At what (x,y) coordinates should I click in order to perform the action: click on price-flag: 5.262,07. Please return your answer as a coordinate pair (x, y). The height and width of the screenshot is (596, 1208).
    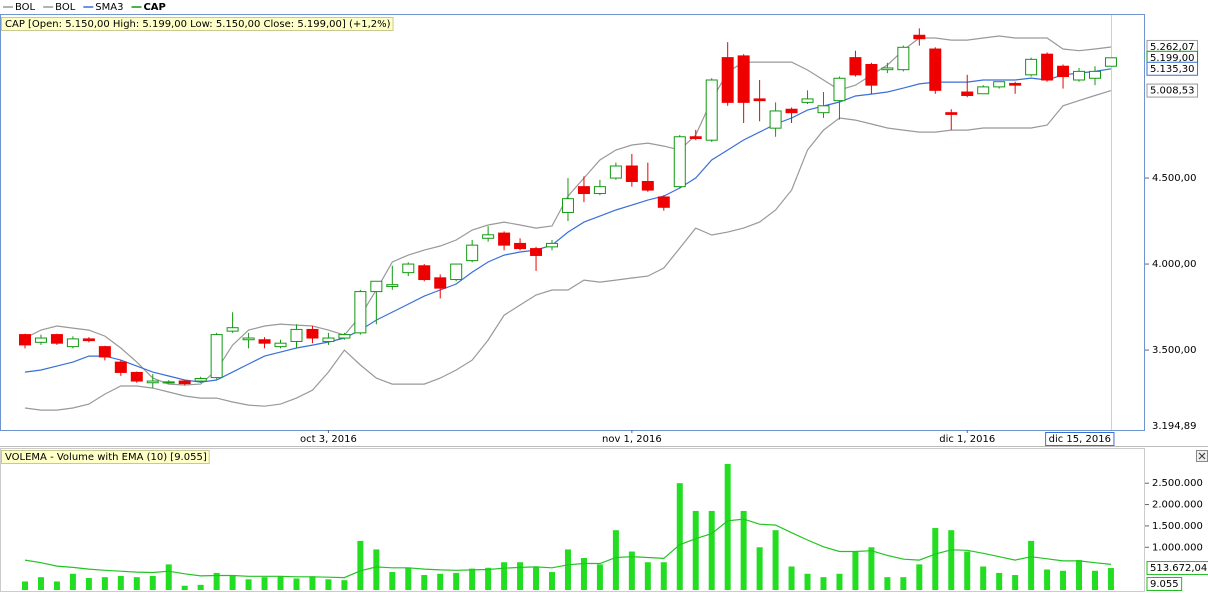
    Looking at the image, I should click on (1172, 47).